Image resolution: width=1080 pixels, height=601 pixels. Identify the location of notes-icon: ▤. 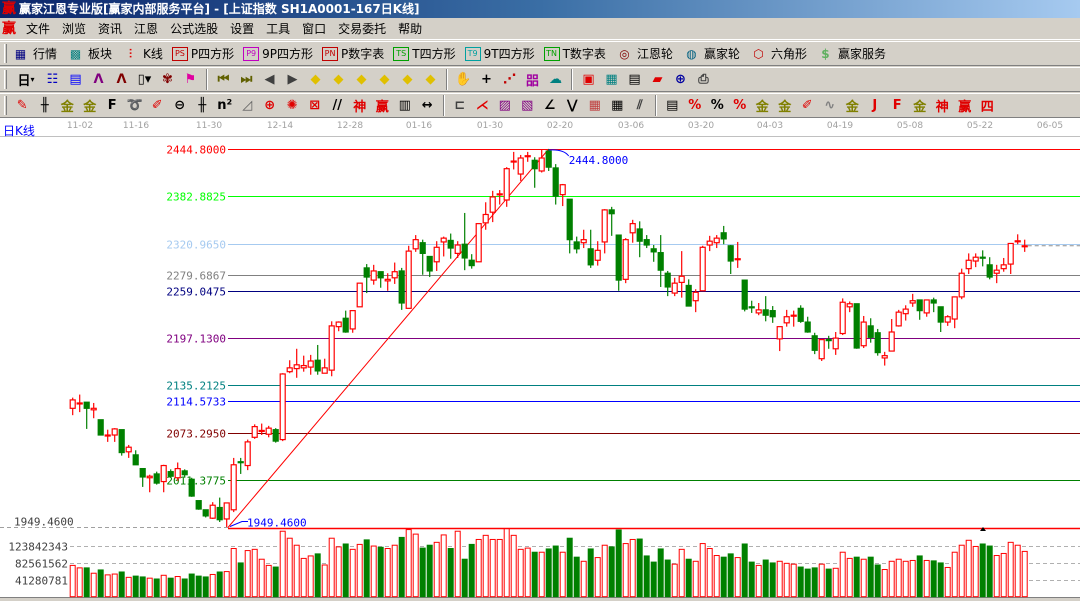
(75, 79).